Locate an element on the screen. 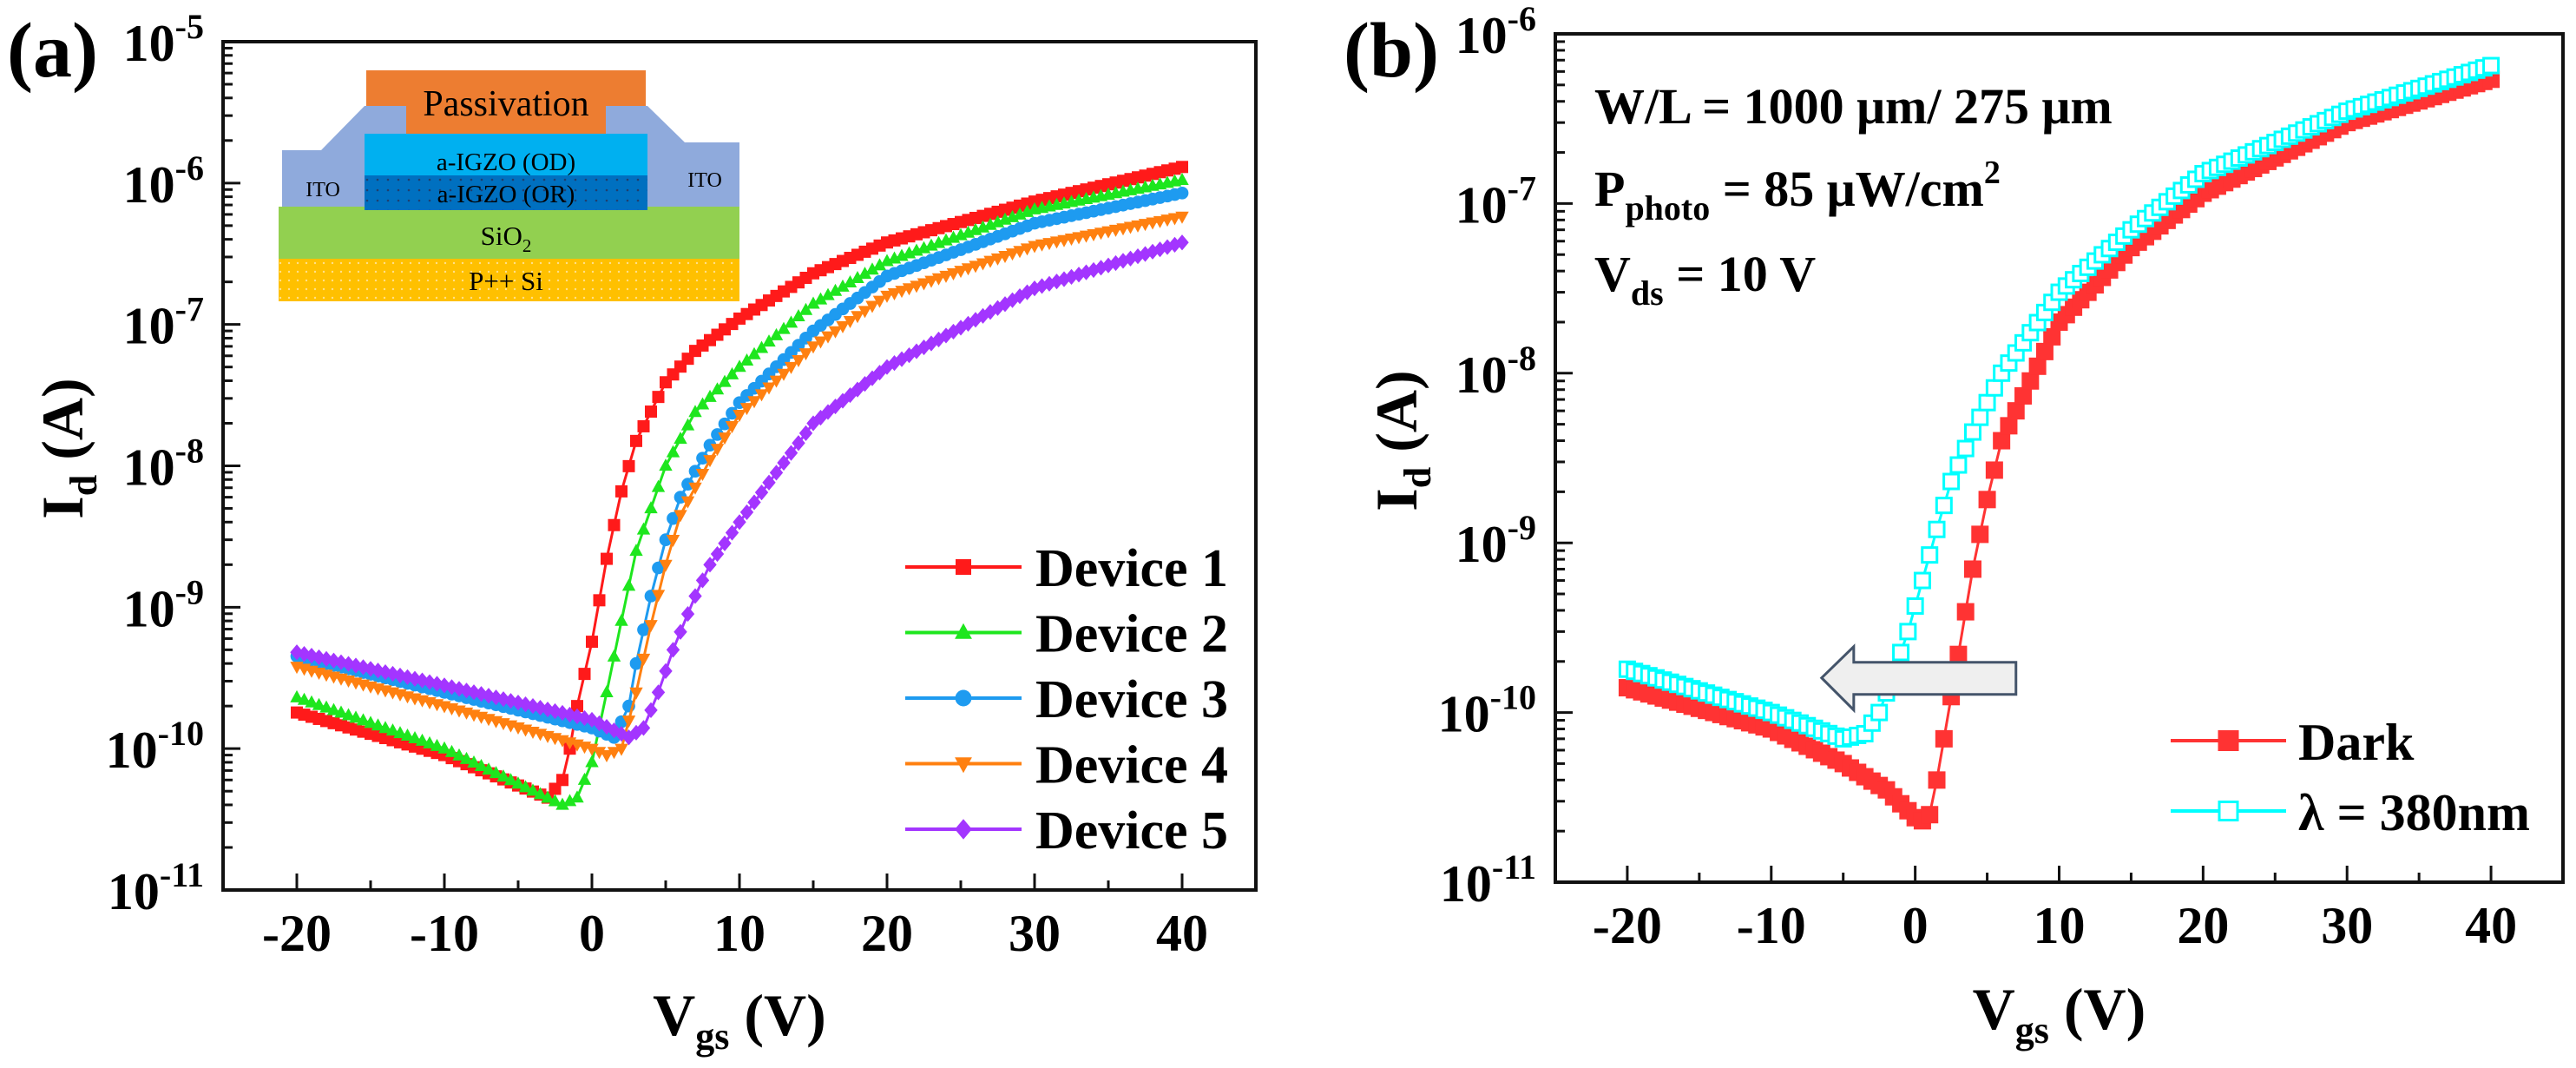 This screenshot has width=2576, height=1068. y-tick-exponent: -5 is located at coordinates (189, 27).